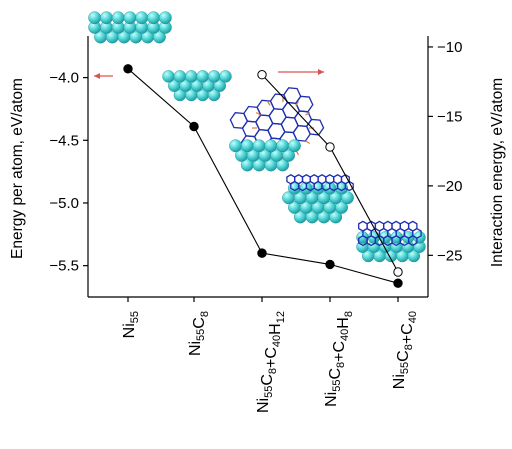  I want to click on right-axis-arrow, so click(301, 72).